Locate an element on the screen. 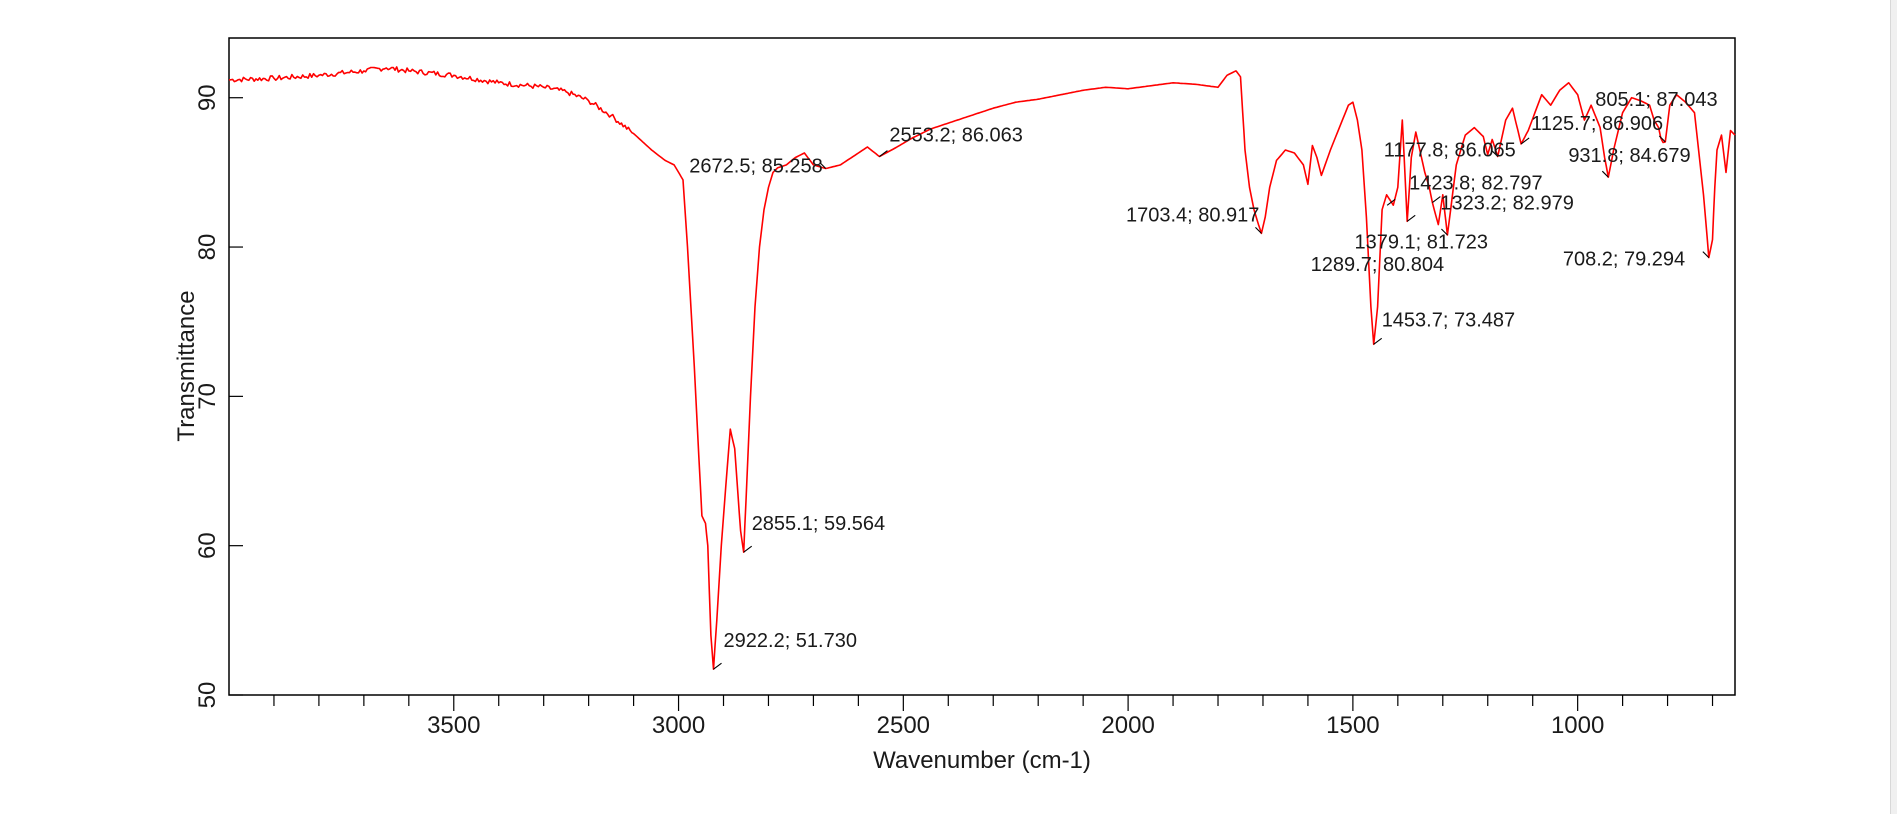  x-axis-label: Wavenumber (cm-1) is located at coordinates (982, 760).